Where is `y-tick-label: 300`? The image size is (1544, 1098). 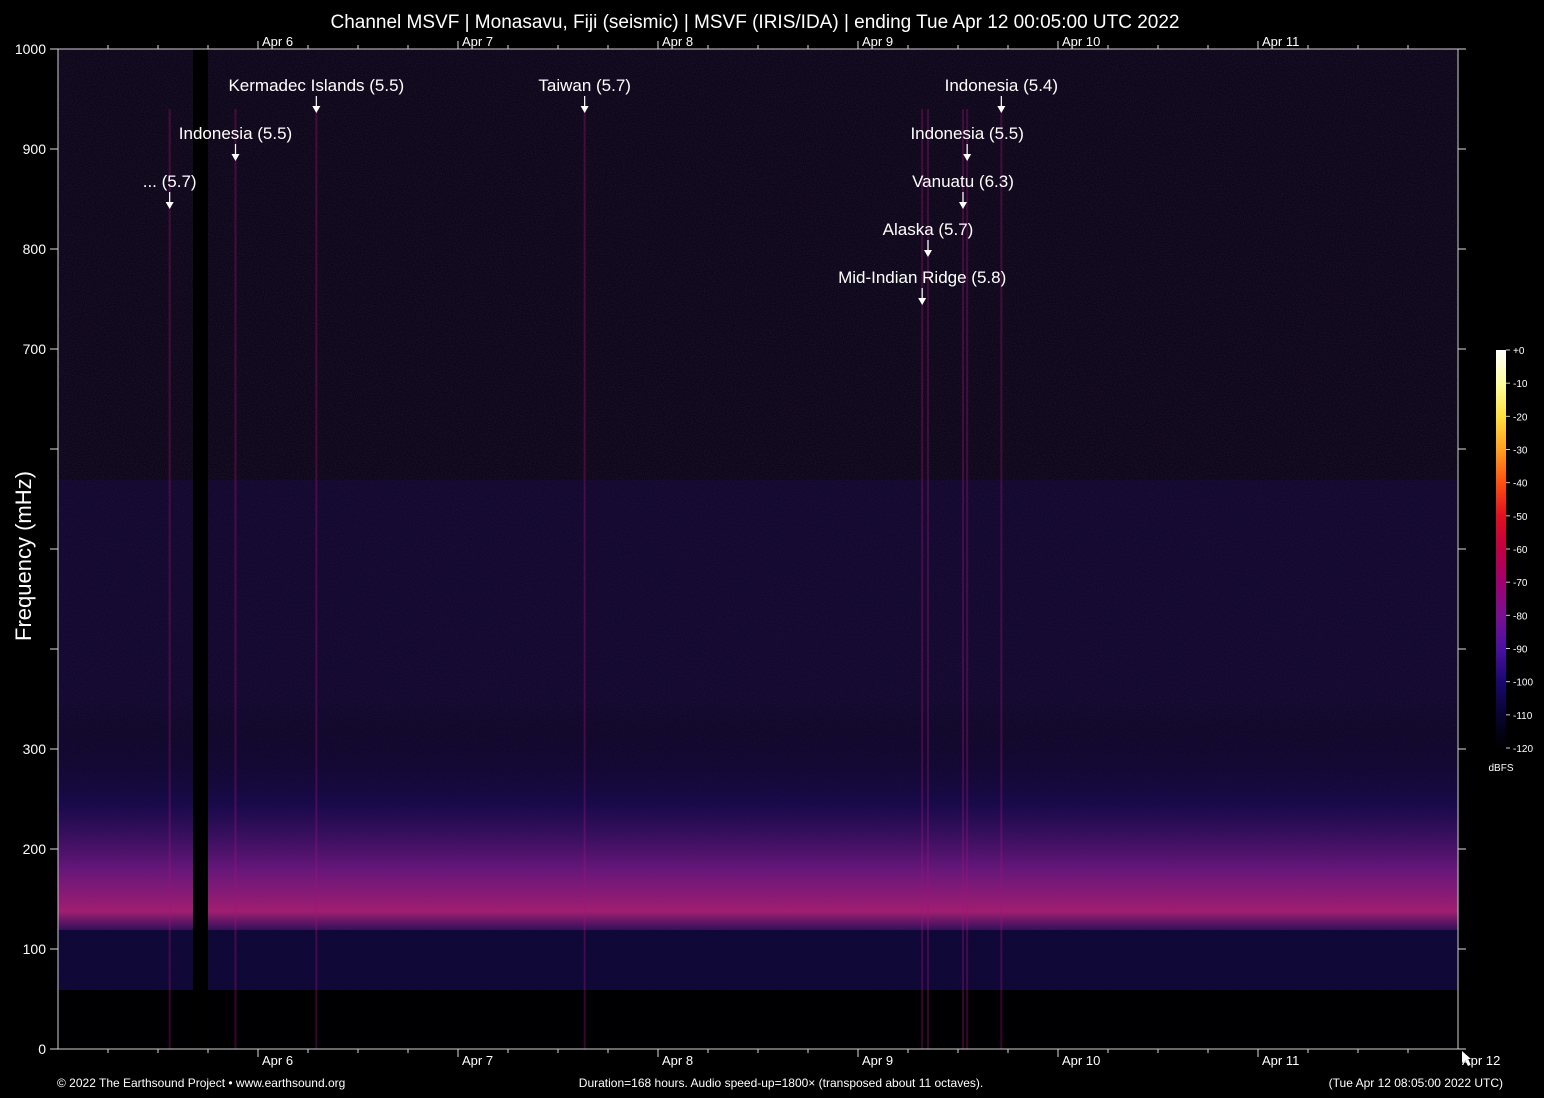 y-tick-label: 300 is located at coordinates (35, 749).